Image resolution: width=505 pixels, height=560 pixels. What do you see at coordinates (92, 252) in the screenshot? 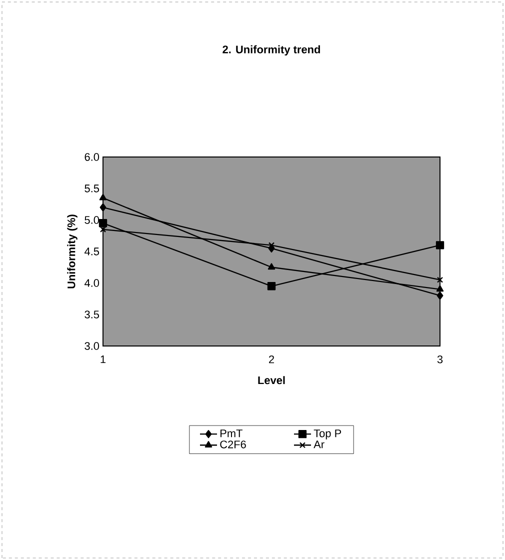
I see `y-tick-label: 4.5` at bounding box center [92, 252].